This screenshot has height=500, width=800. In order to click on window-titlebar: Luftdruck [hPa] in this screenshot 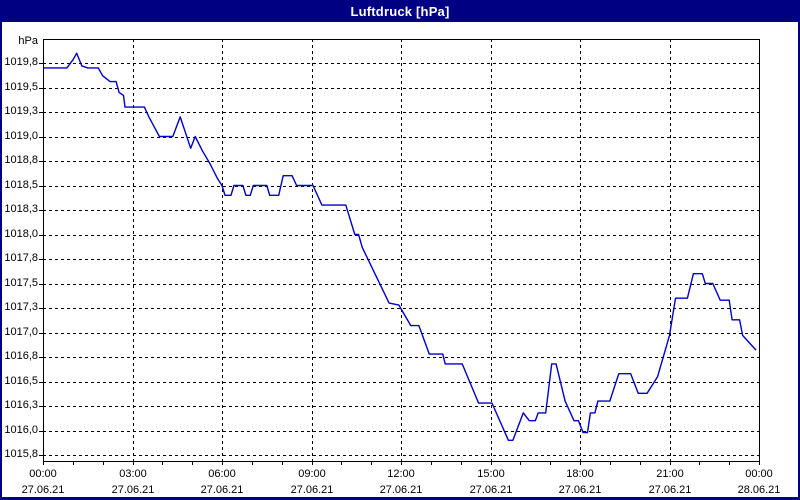, I will do `click(400, 11)`.